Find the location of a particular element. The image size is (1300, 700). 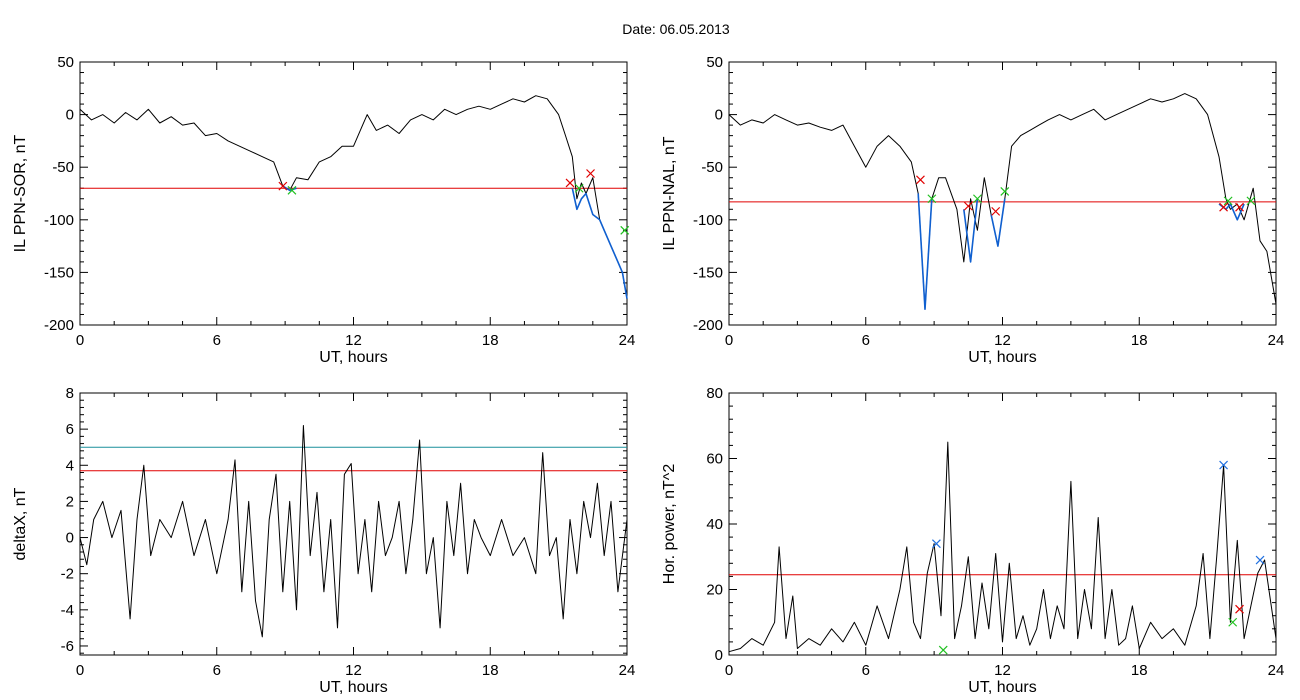

y-tick-label: 80 is located at coordinates (714, 393).